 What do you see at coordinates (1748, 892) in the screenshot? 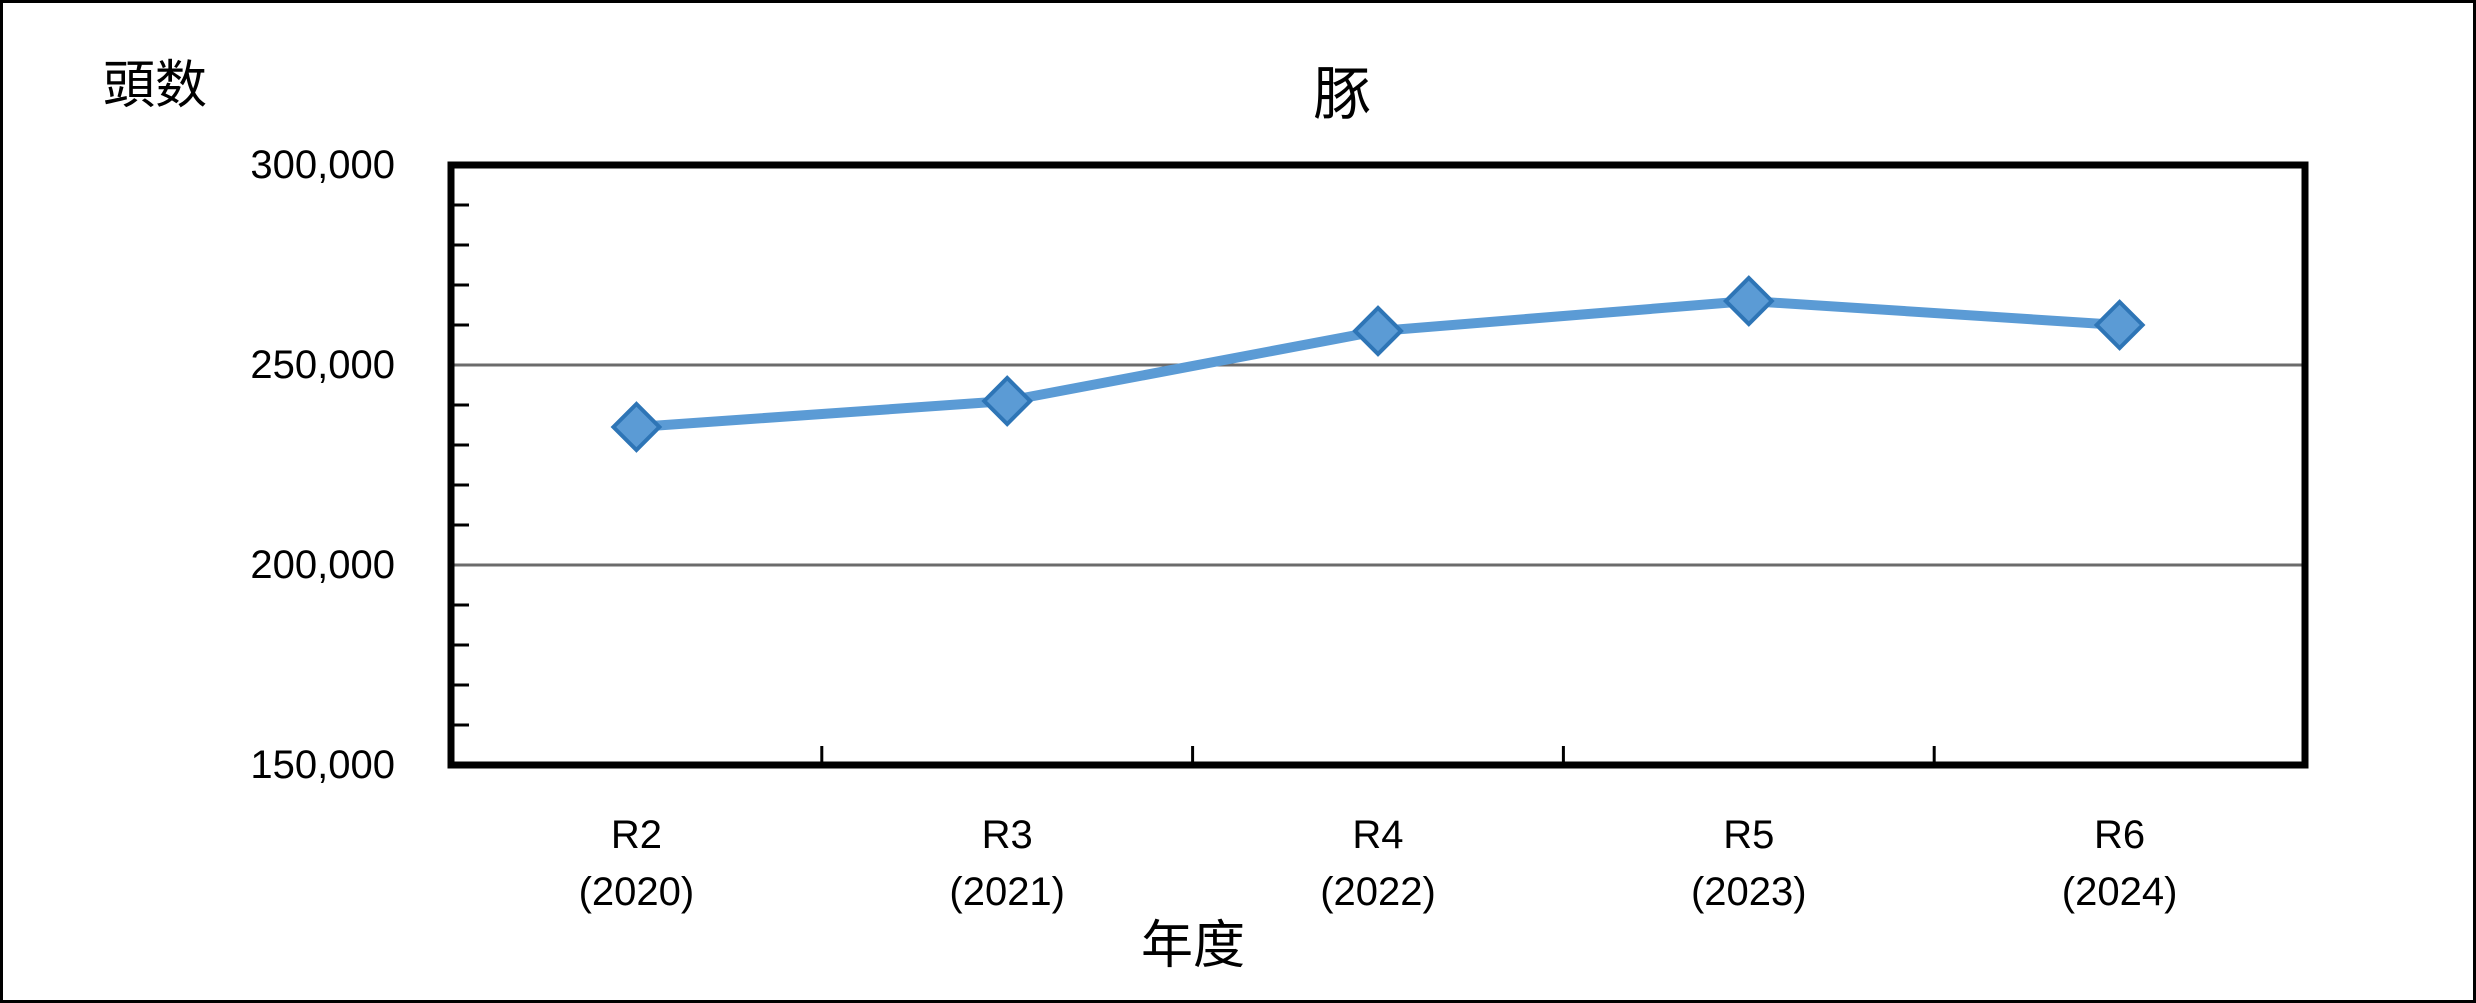
I see `x-axis-tick-label-year: (2023)` at bounding box center [1748, 892].